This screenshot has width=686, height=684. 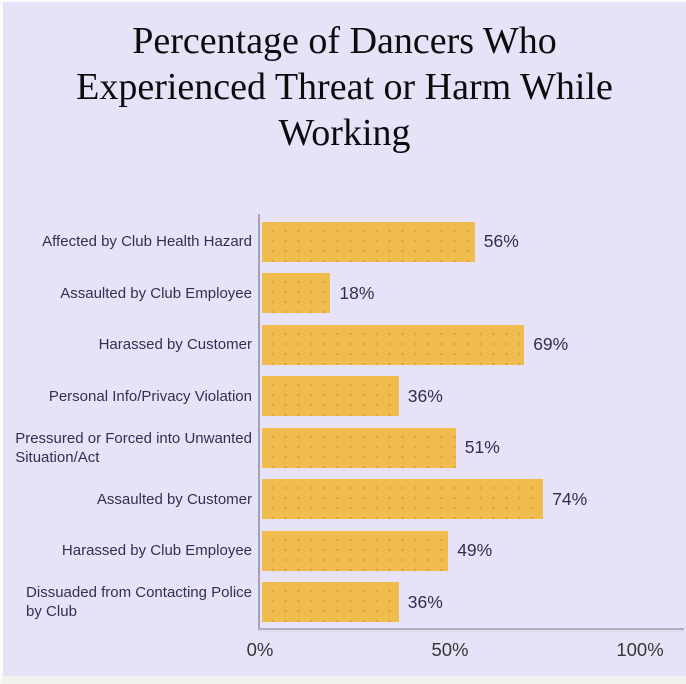 I want to click on category-label-cell: Harassed by Customer, so click(x=131, y=344).